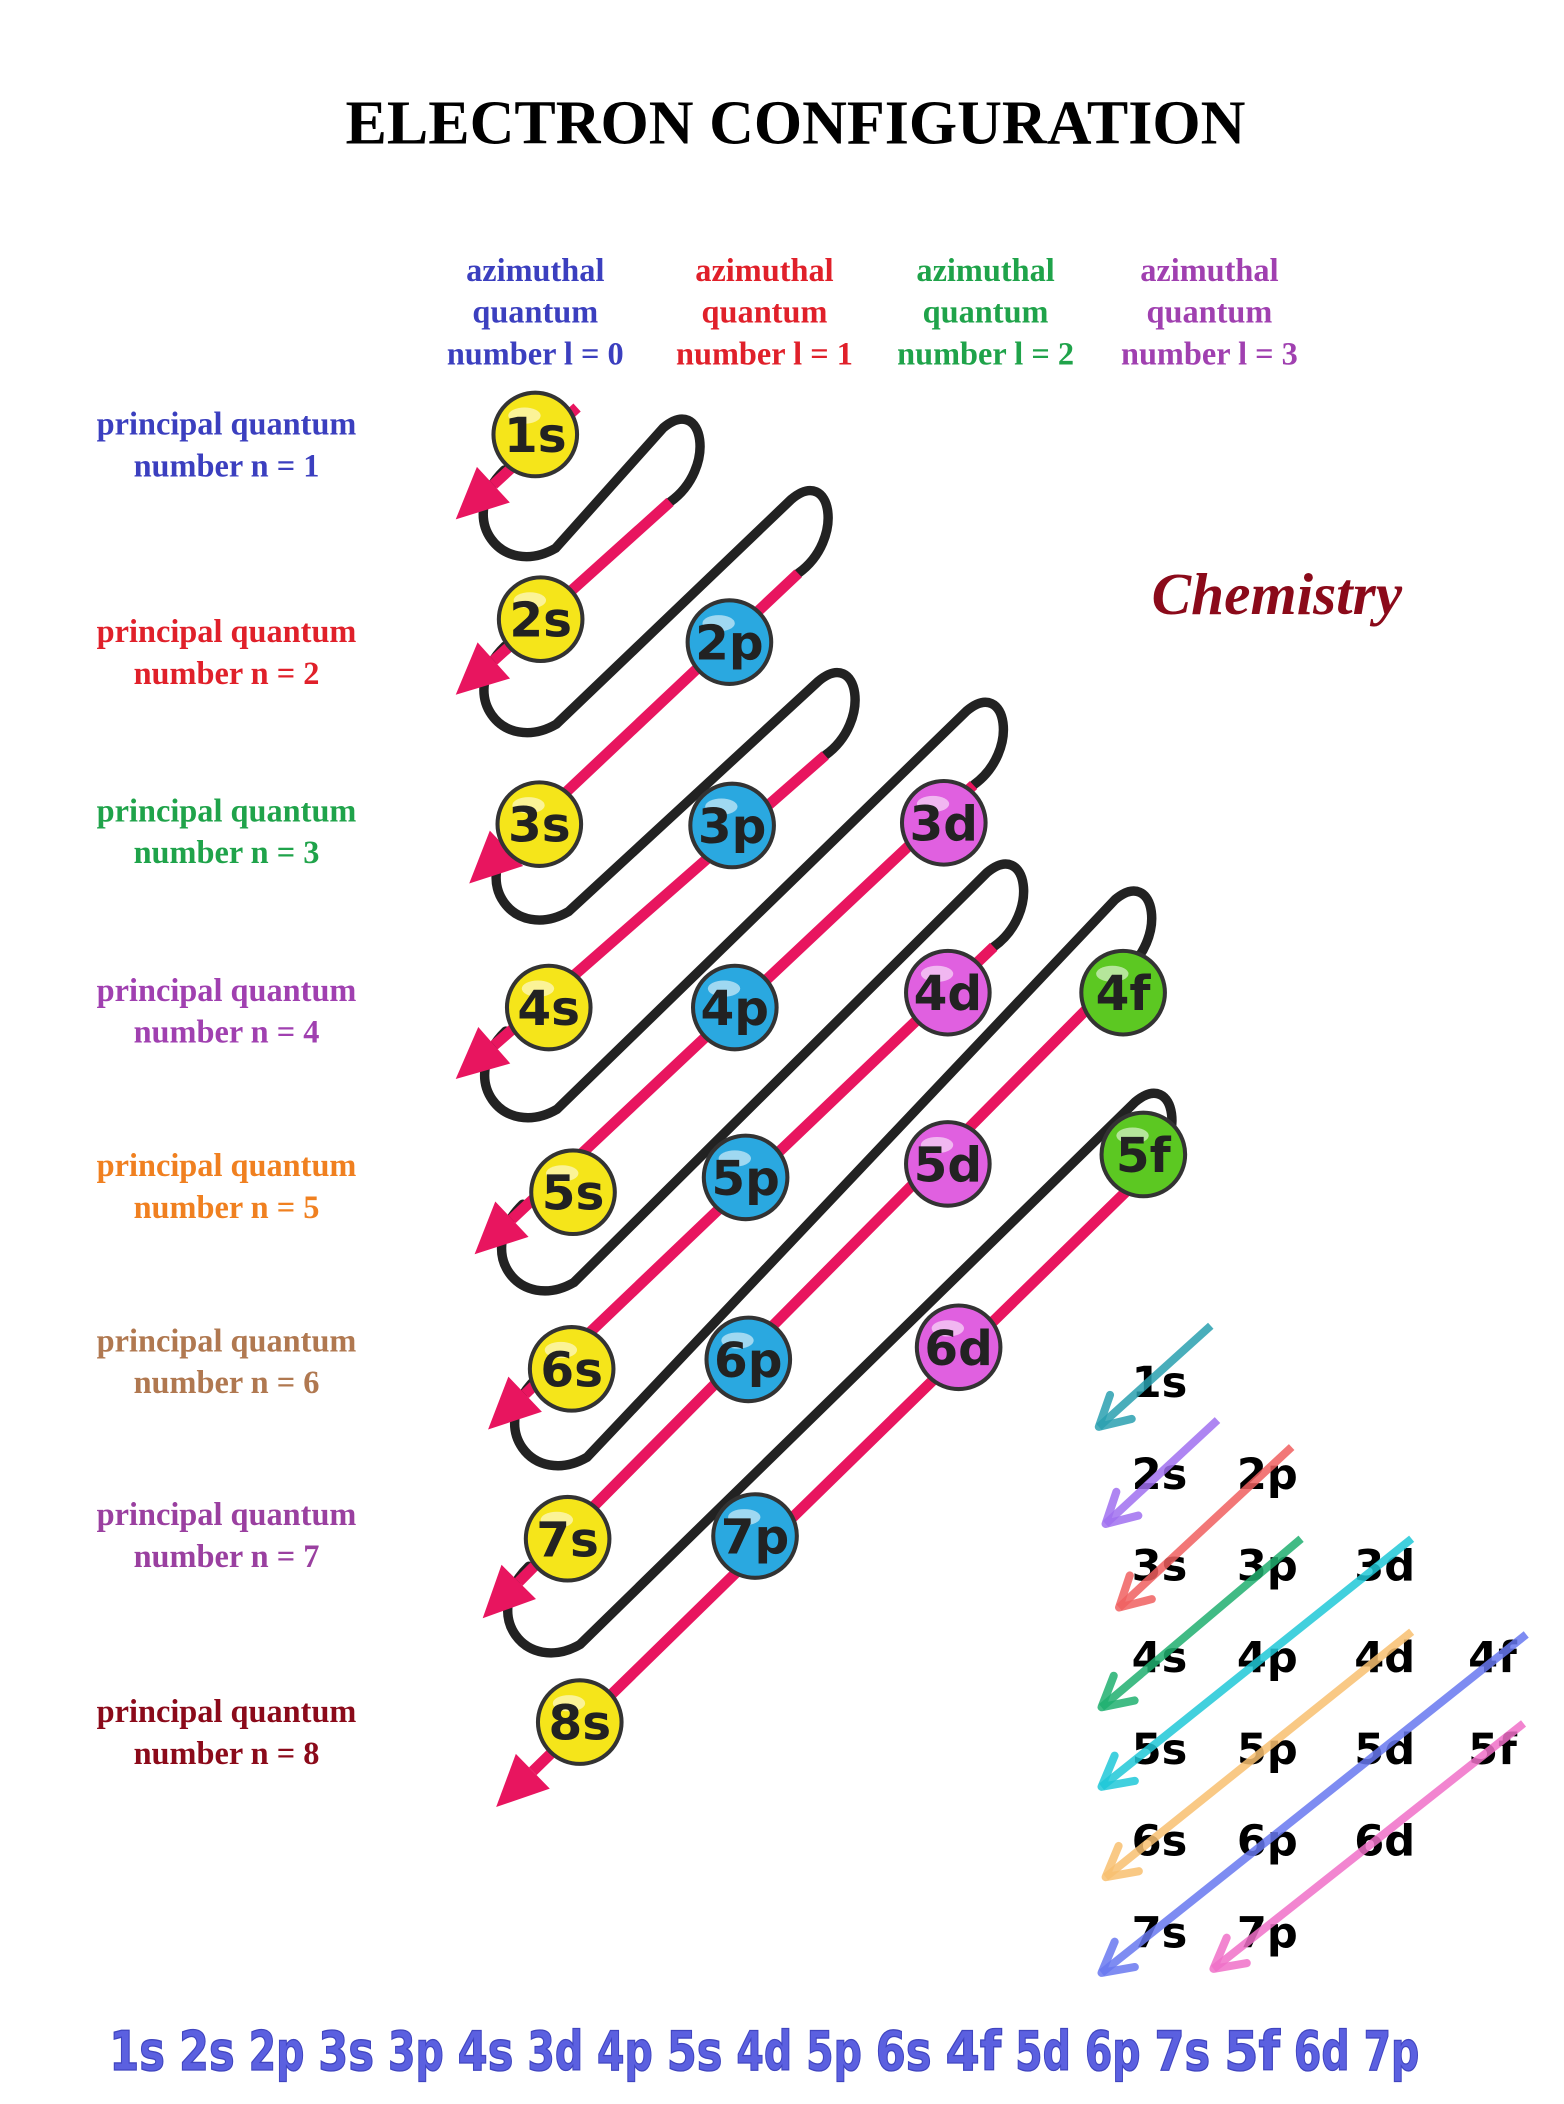  Describe the element at coordinates (755, 1536) in the screenshot. I see `orbital-7p: 7p` at that location.